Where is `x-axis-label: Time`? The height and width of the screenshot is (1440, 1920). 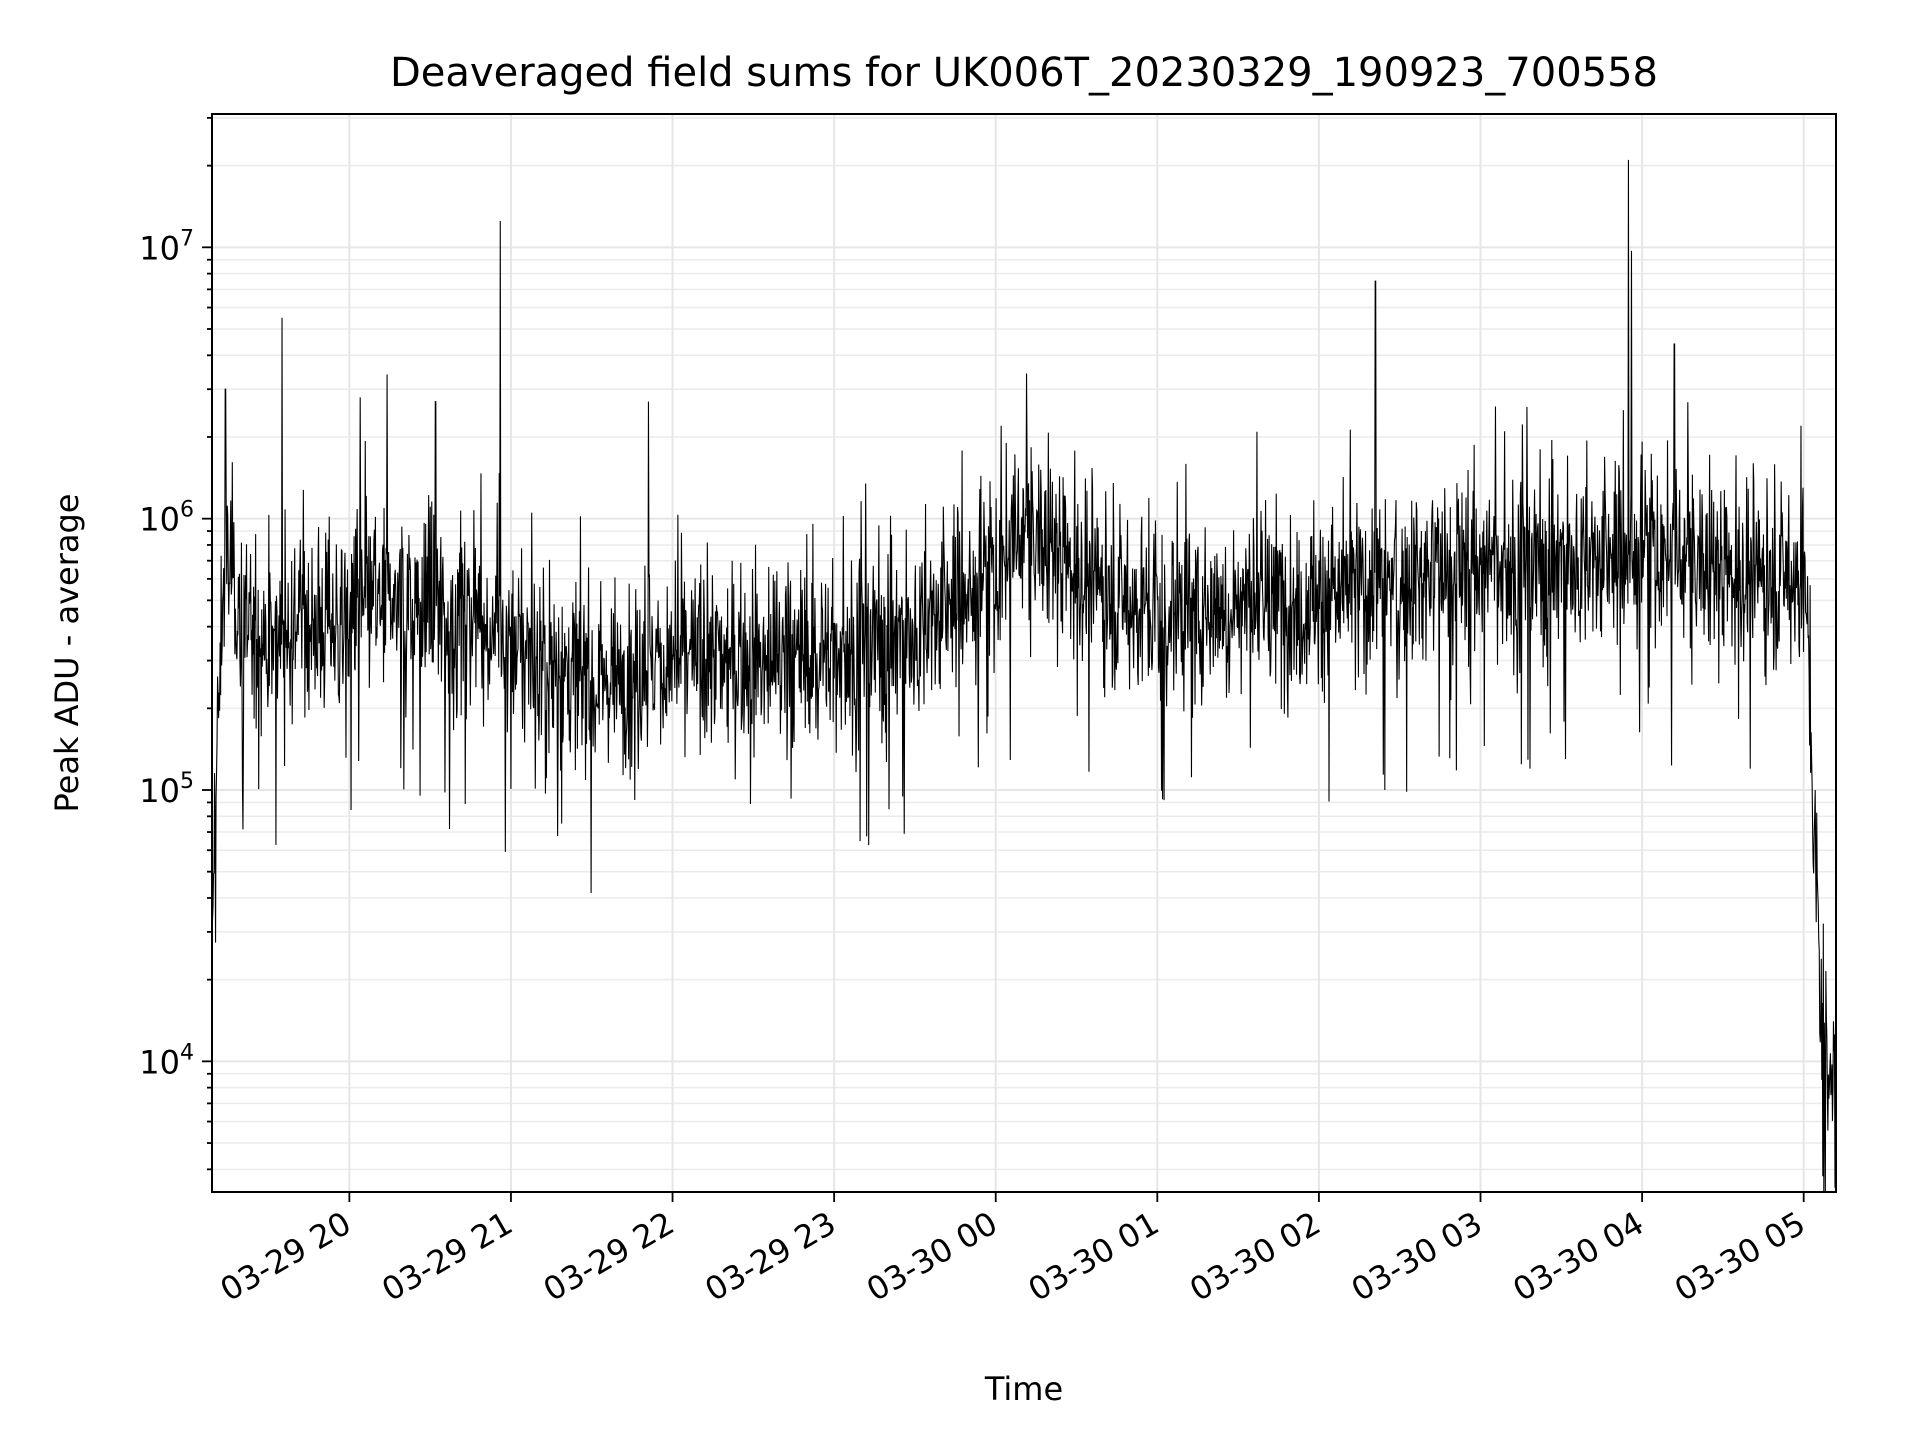
x-axis-label: Time is located at coordinates (1023, 1389).